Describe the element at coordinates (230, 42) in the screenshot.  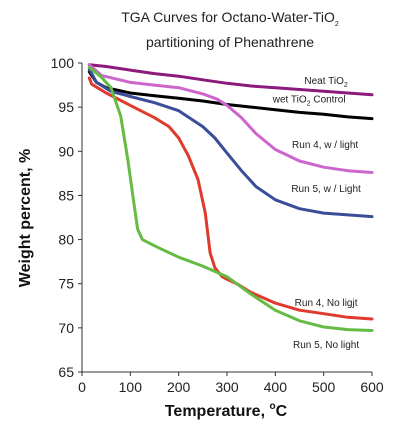
I see `chart-title-line-2: partitioning of Phenathrene` at that location.